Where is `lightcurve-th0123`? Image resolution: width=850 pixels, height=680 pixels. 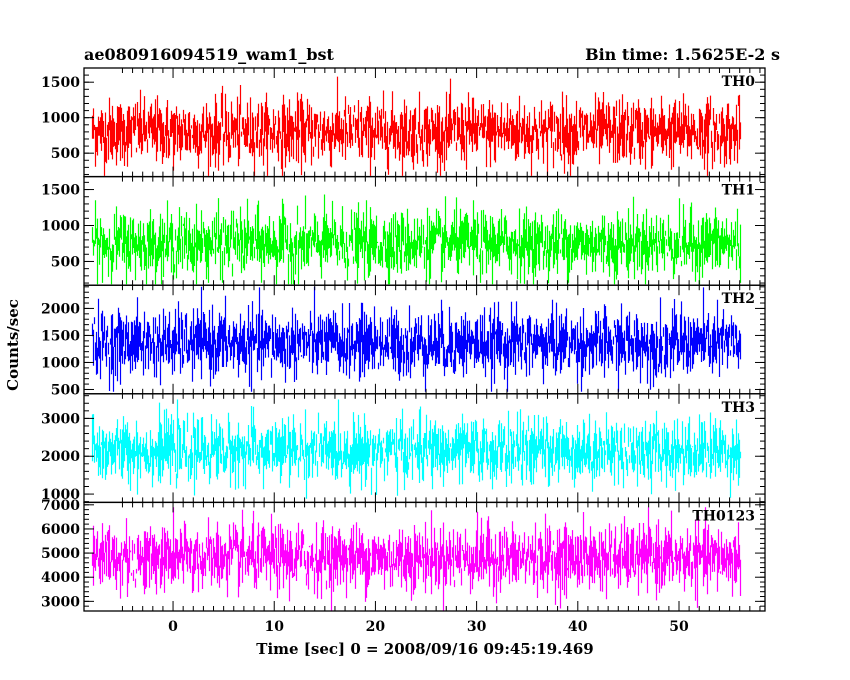
lightcurve-th0123 is located at coordinates (416, 559).